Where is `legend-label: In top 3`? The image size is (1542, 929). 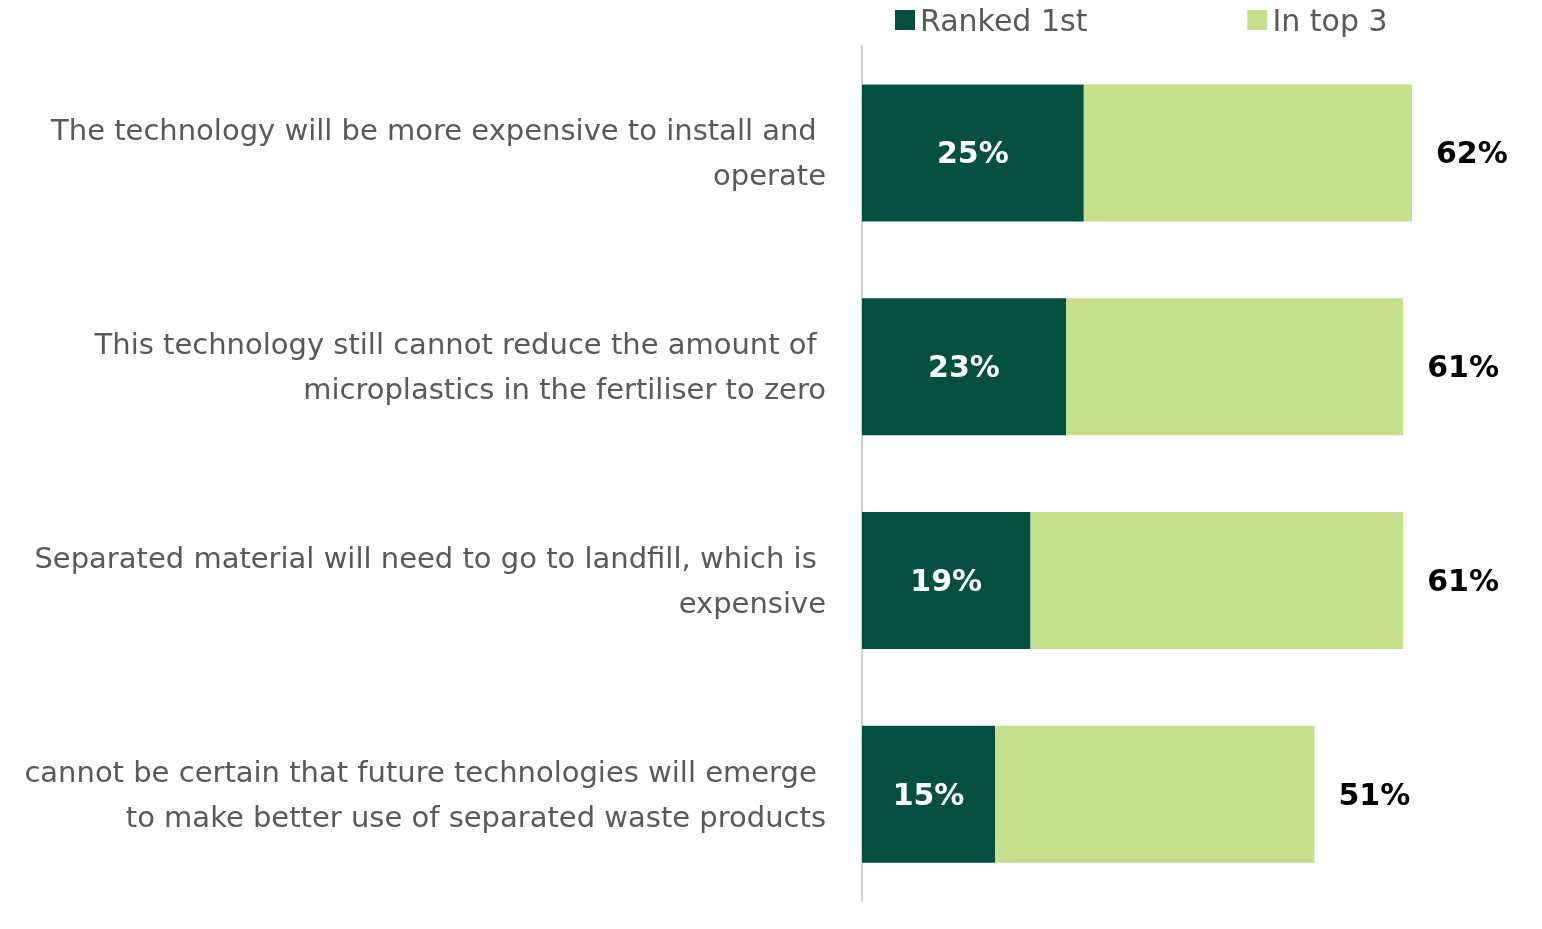
legend-label: In top 3 is located at coordinates (1330, 20).